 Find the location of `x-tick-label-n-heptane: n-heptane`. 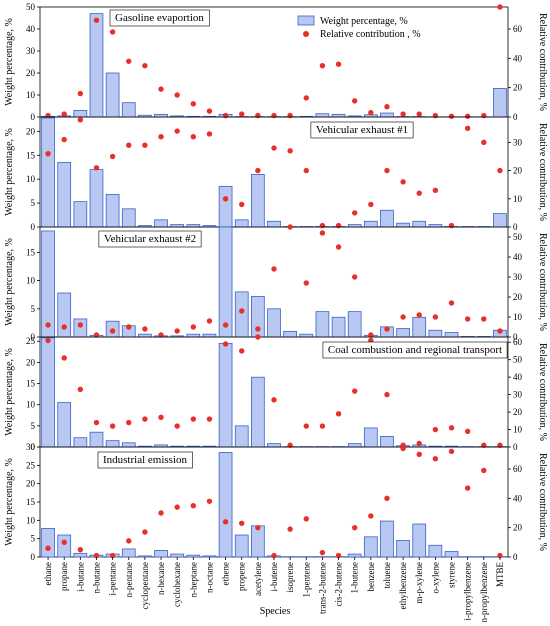

x-tick-label-n-heptane: n-heptane is located at coordinates (193, 579).